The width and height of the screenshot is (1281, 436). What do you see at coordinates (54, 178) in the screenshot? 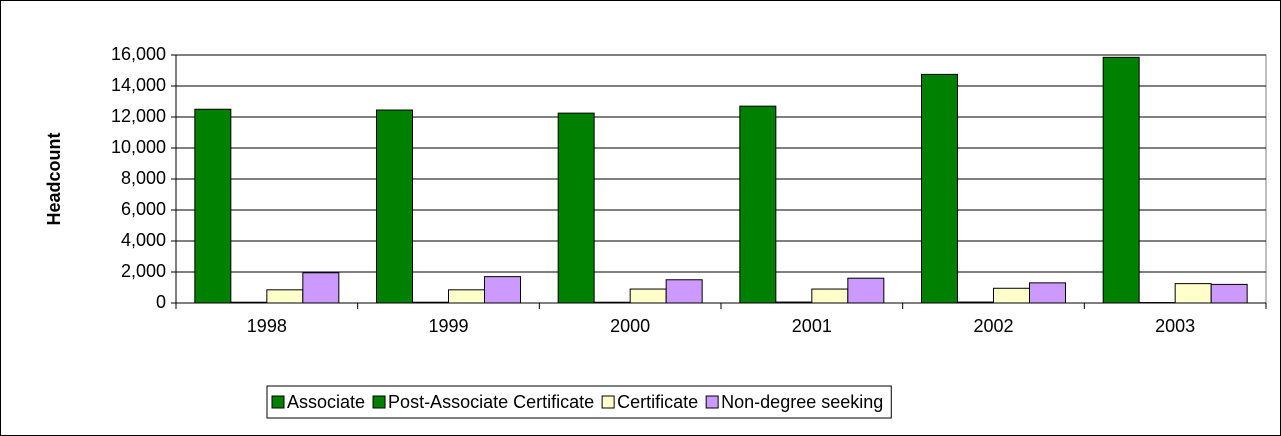
I see `y-axis-label: Headcount` at bounding box center [54, 178].